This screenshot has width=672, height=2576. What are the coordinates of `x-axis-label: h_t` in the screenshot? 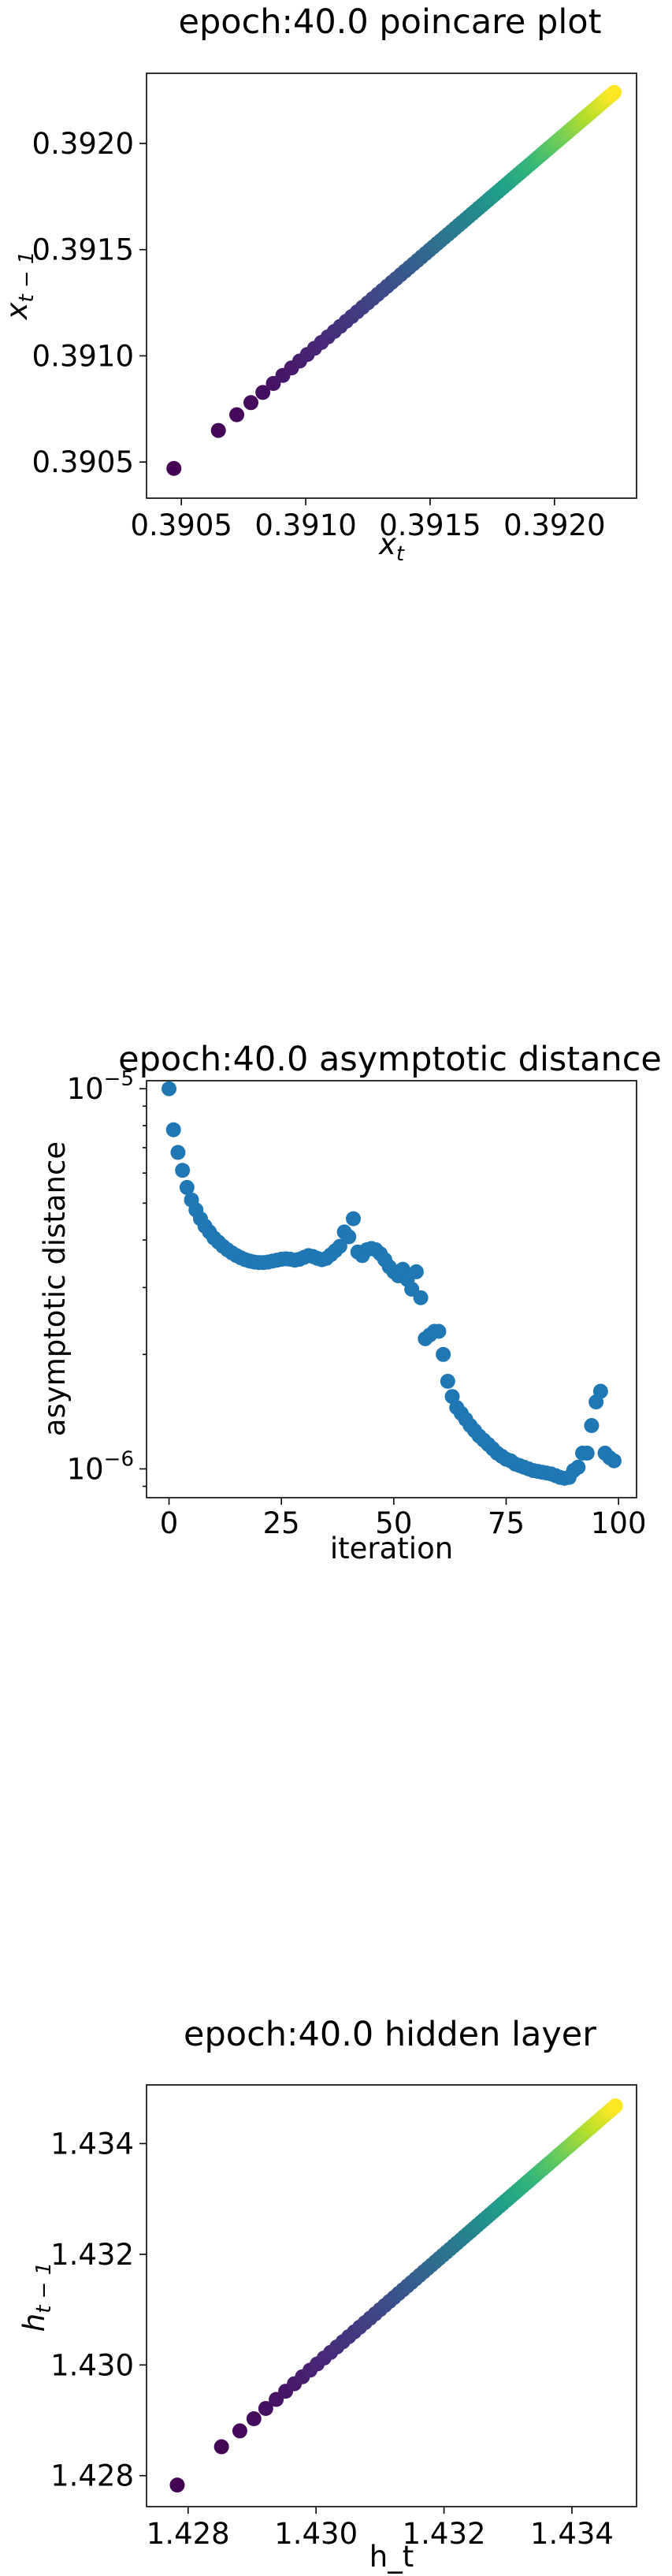 It's located at (391, 2557).